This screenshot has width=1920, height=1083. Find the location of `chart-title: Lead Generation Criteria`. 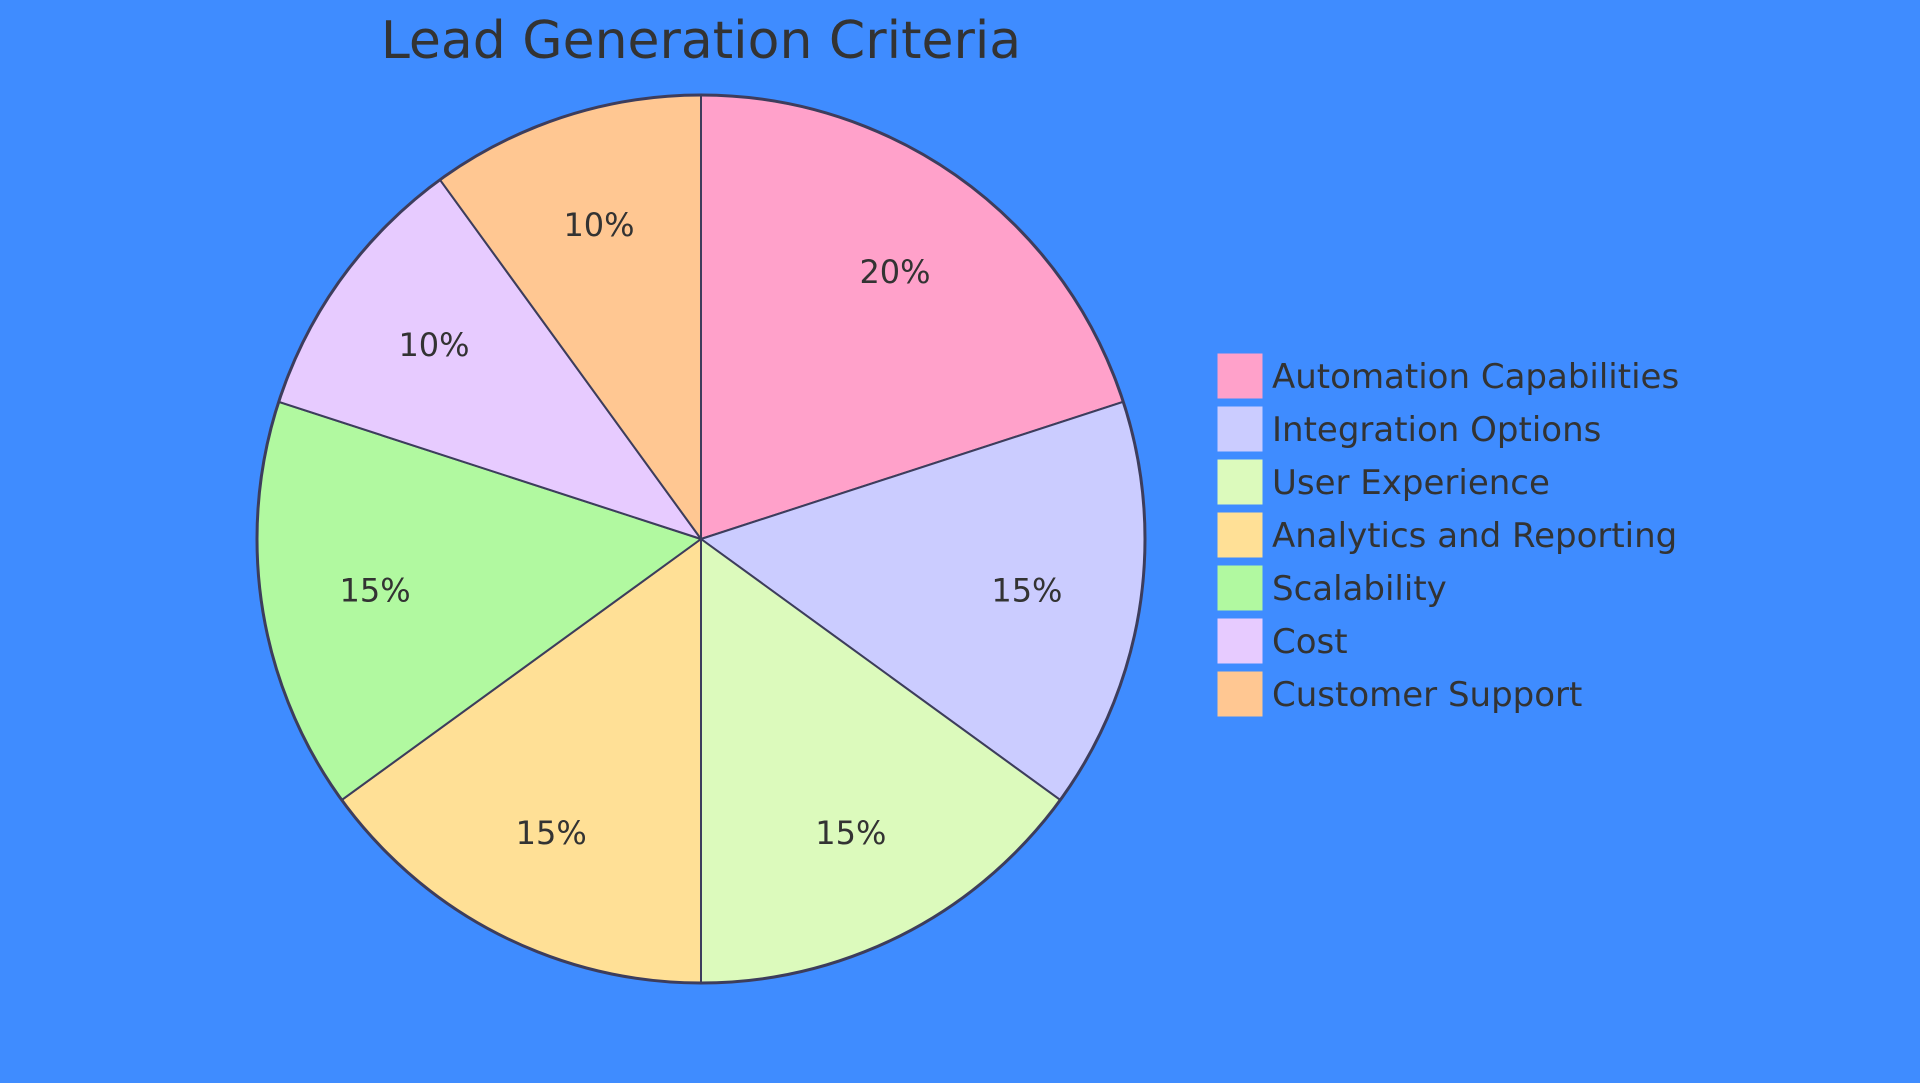

chart-title: Lead Generation Criteria is located at coordinates (701, 41).